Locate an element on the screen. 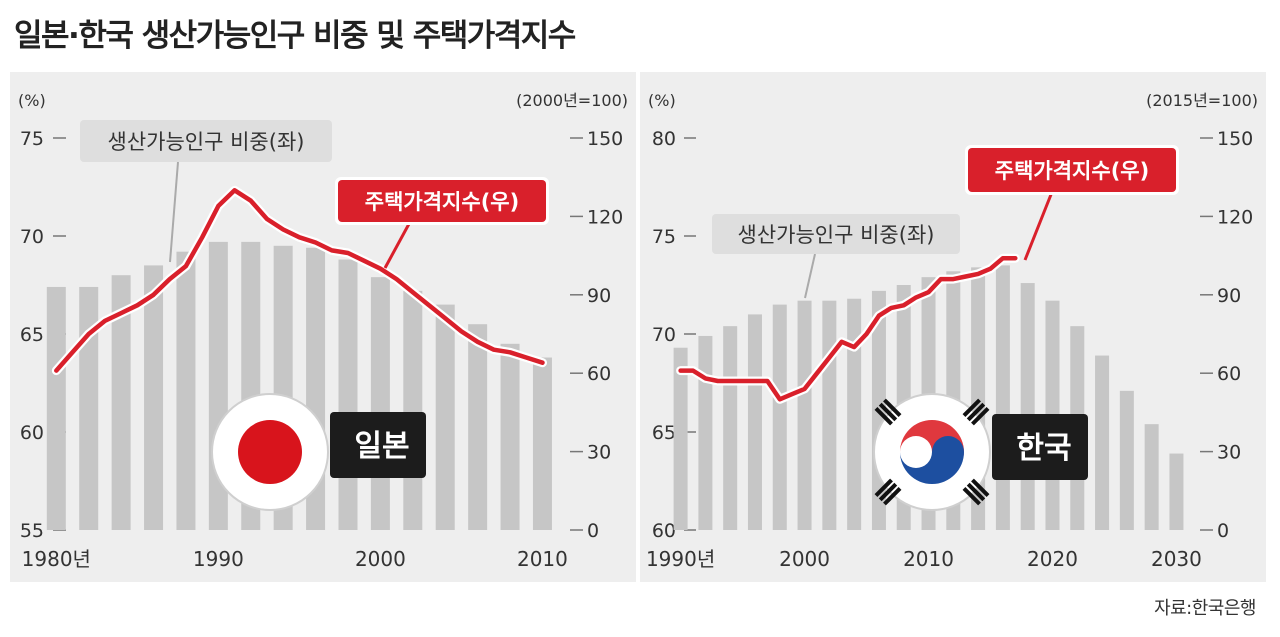 This screenshot has width=1280, height=637. right-axis-unit: (2015년=100) is located at coordinates (1202, 100).